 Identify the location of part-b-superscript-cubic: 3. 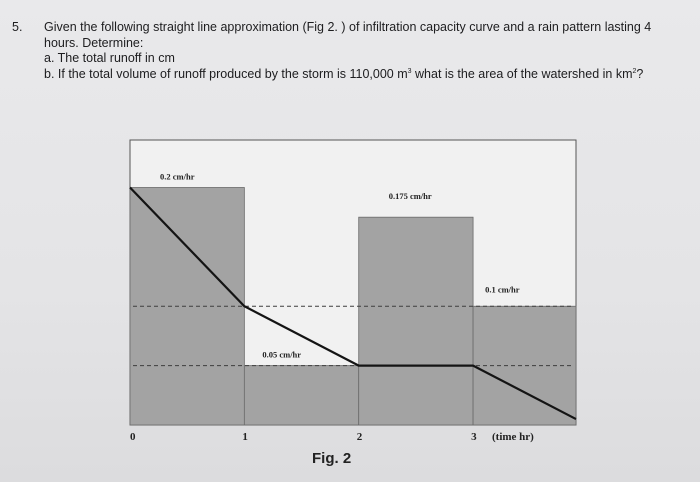
(409, 71).